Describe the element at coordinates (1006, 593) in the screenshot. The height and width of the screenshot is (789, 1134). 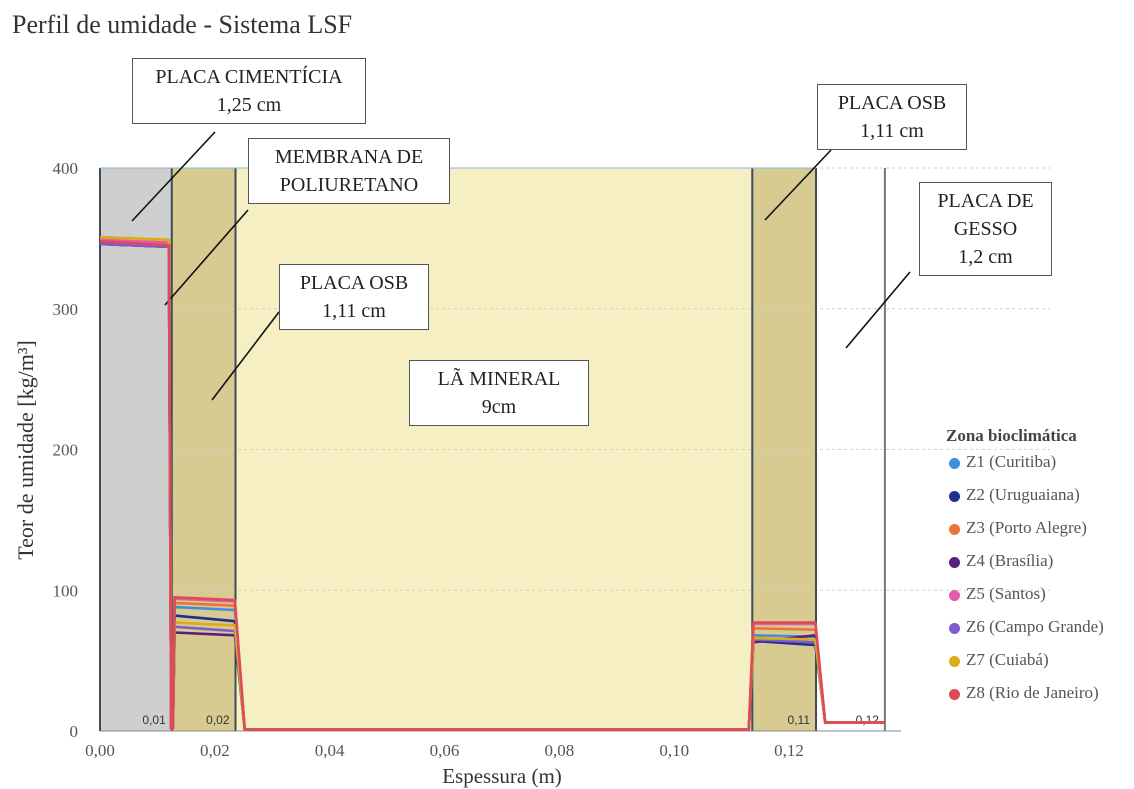
I see `legend-label: Z5 (Santos)` at that location.